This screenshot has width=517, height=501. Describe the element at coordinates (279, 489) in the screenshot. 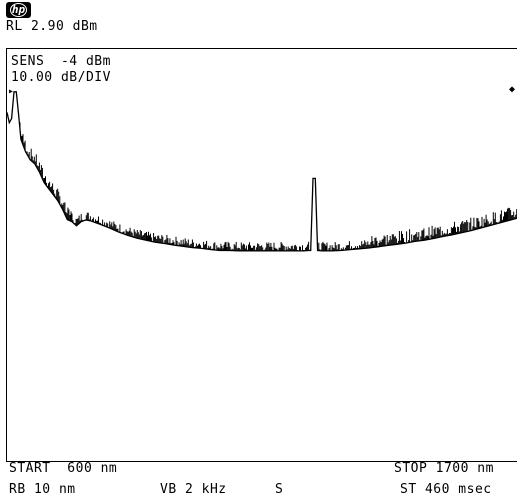

I see `status-flag: S` at that location.